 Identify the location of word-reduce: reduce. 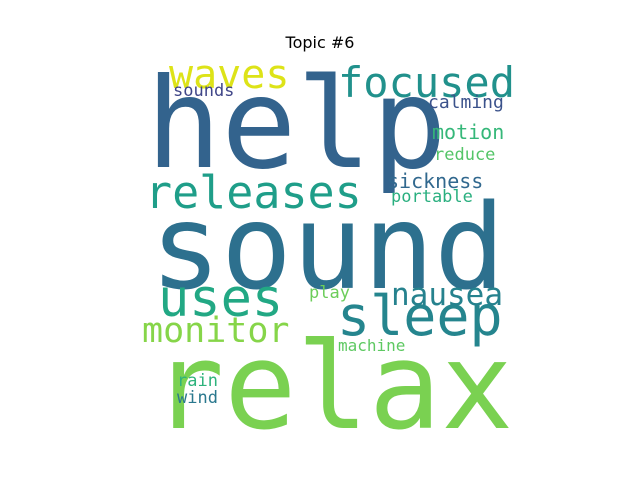
(465, 155).